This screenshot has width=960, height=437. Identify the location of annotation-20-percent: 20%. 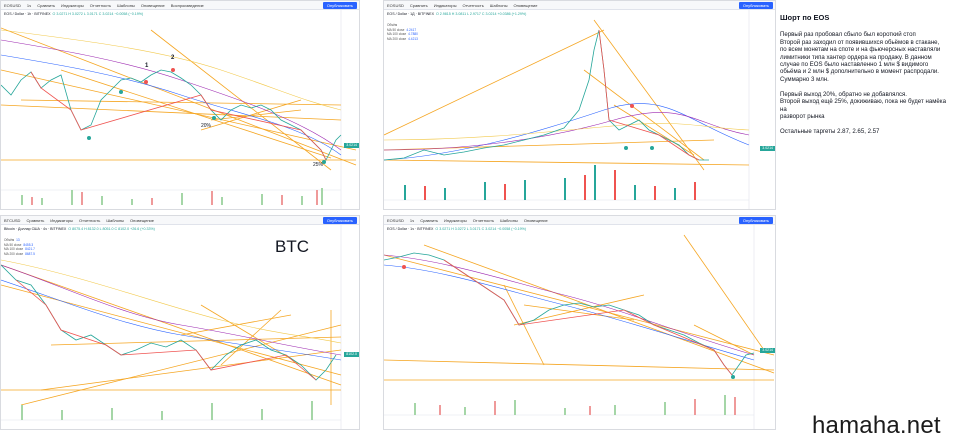
(206, 126).